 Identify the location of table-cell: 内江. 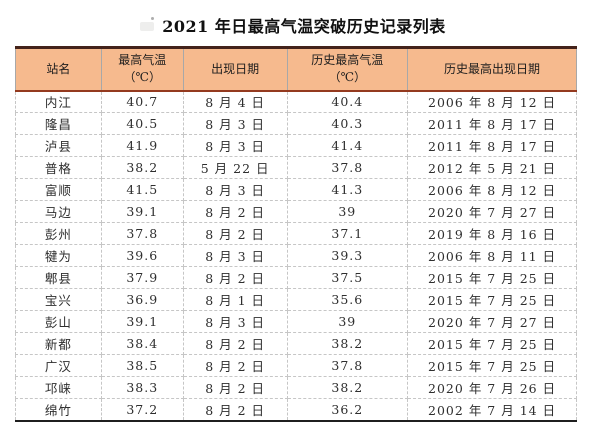
(58, 101).